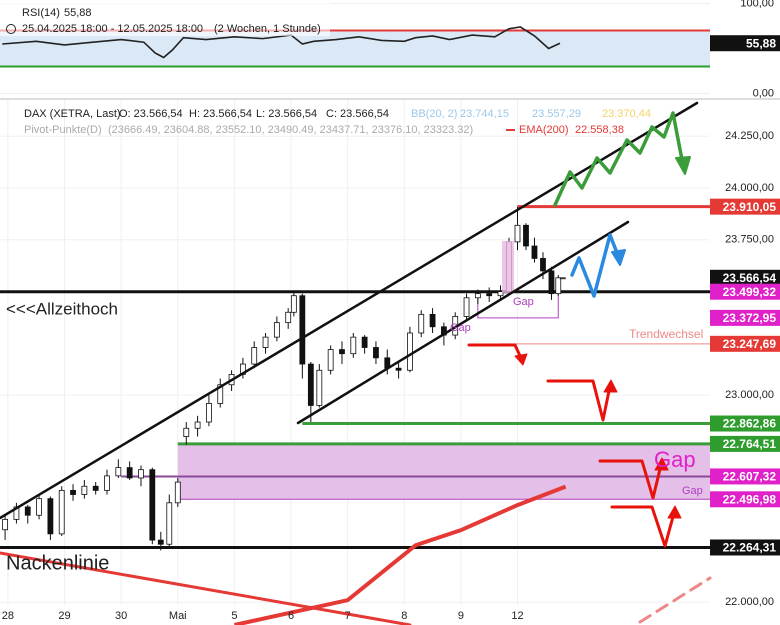  What do you see at coordinates (357, 114) in the screenshot?
I see `legend-ohlc: C: 23.566,54` at bounding box center [357, 114].